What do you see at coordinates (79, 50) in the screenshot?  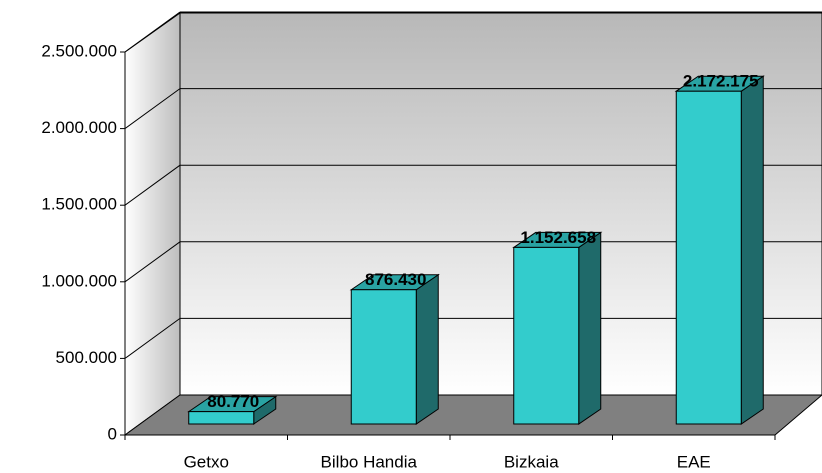 I see `y-tick-label: 2.500.000` at bounding box center [79, 50].